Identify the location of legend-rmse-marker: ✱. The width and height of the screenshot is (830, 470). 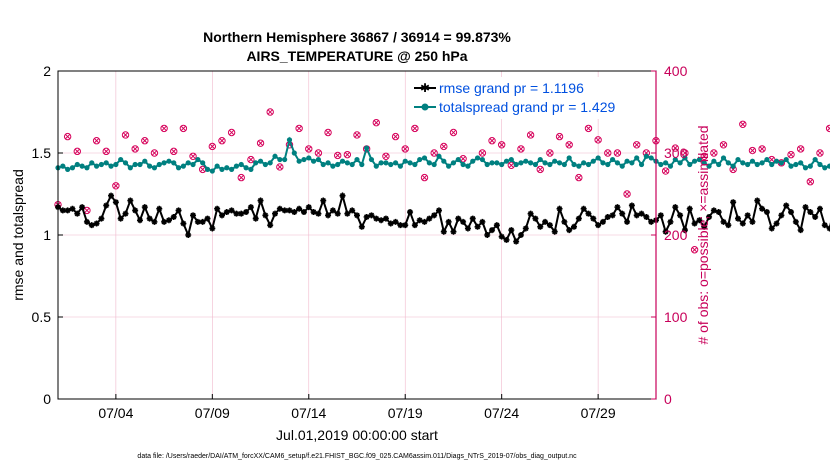
(425, 88).